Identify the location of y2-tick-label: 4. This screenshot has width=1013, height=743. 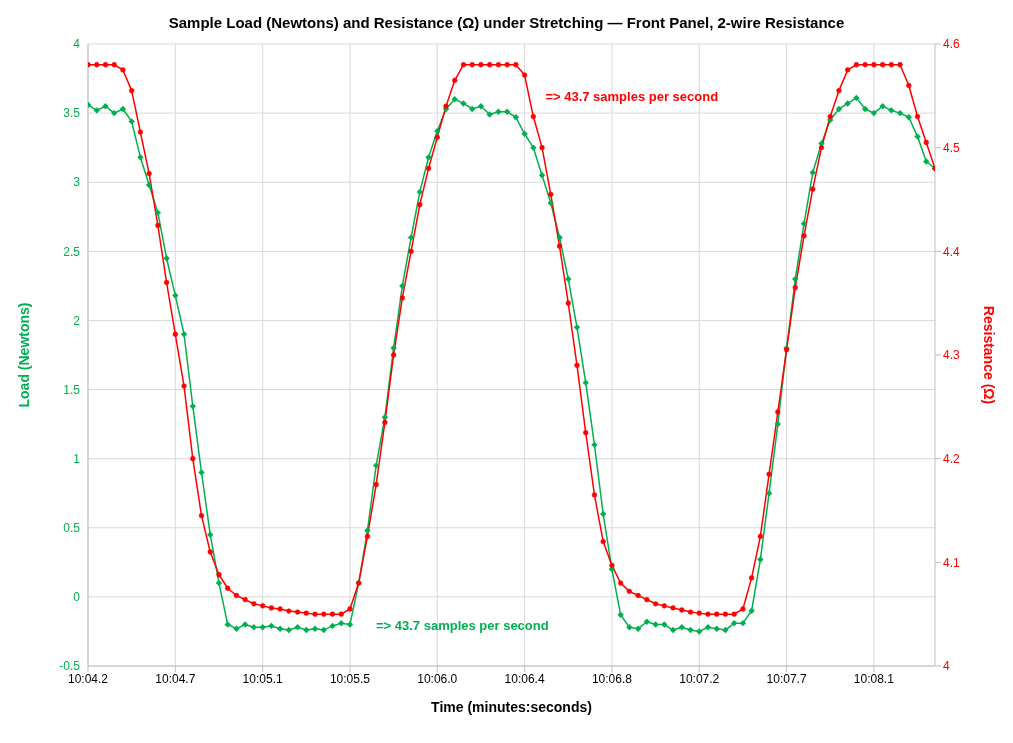
(946, 666).